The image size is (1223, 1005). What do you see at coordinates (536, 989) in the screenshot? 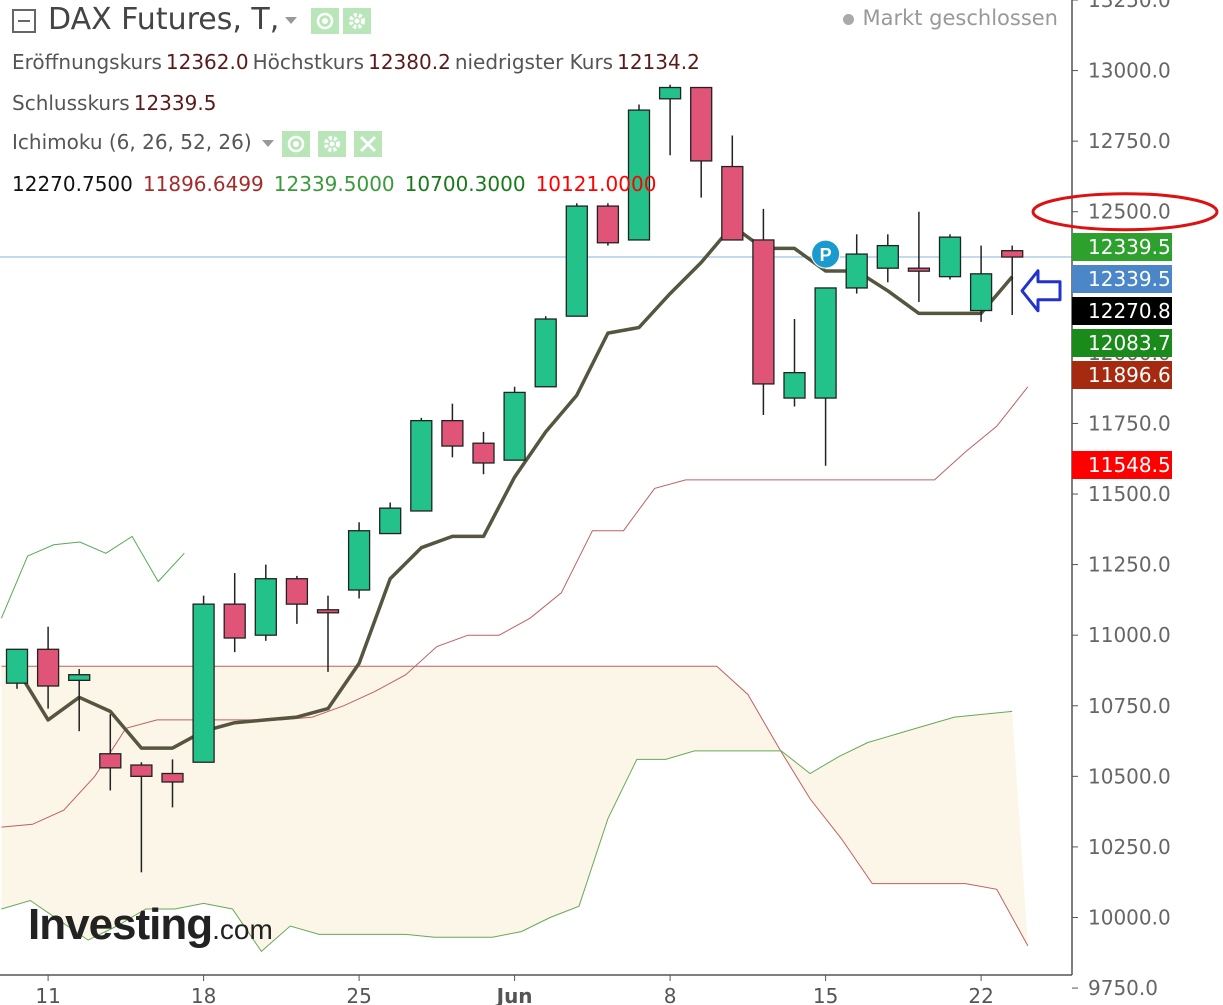
I see `time-axis: 11 18 25 Jun 8 15 22` at bounding box center [536, 989].